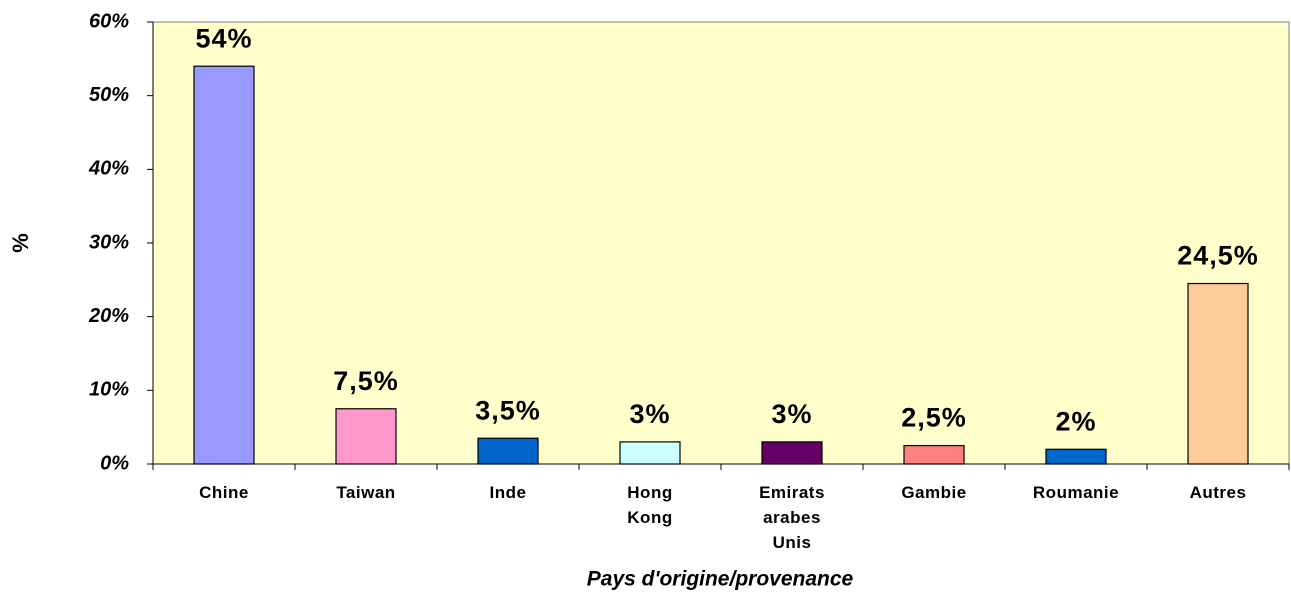 The height and width of the screenshot is (595, 1291). I want to click on x-tick-label: Hong Kong, so click(649, 505).